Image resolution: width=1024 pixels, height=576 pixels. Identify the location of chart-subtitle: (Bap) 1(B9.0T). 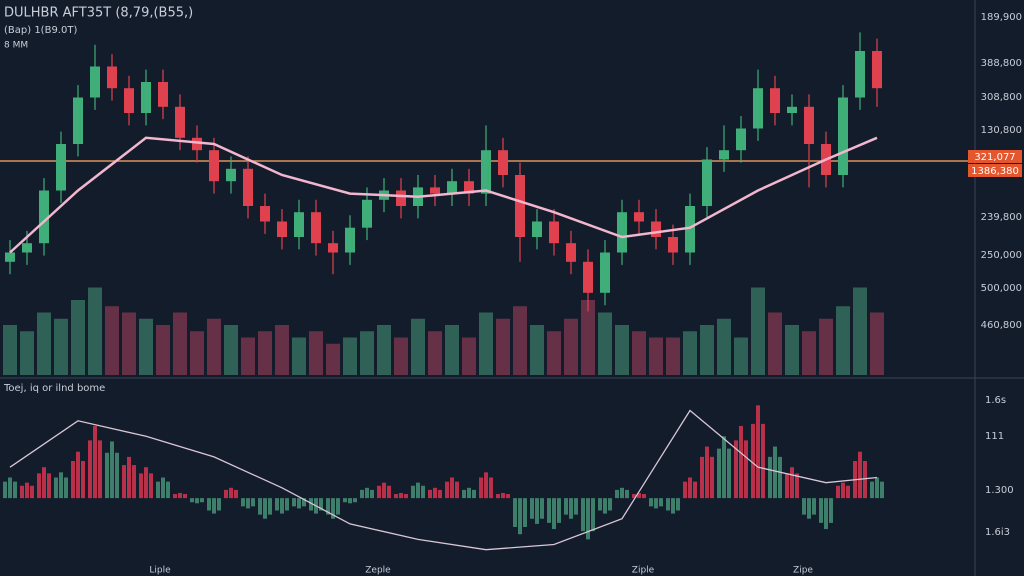
(40, 30).